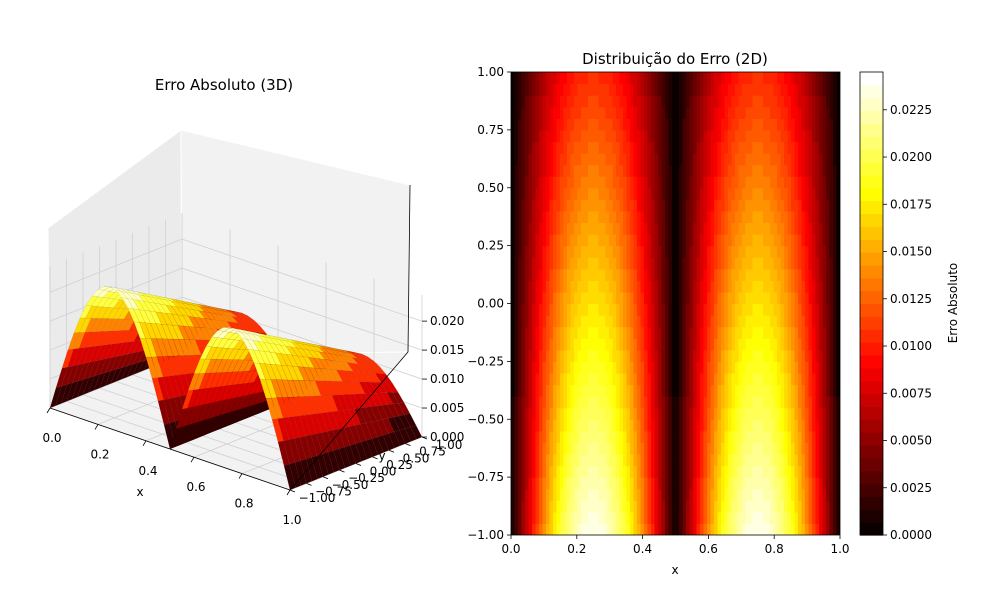  What do you see at coordinates (911, 204) in the screenshot?
I see `colorbar-tick-label: 0.0175` at bounding box center [911, 204].